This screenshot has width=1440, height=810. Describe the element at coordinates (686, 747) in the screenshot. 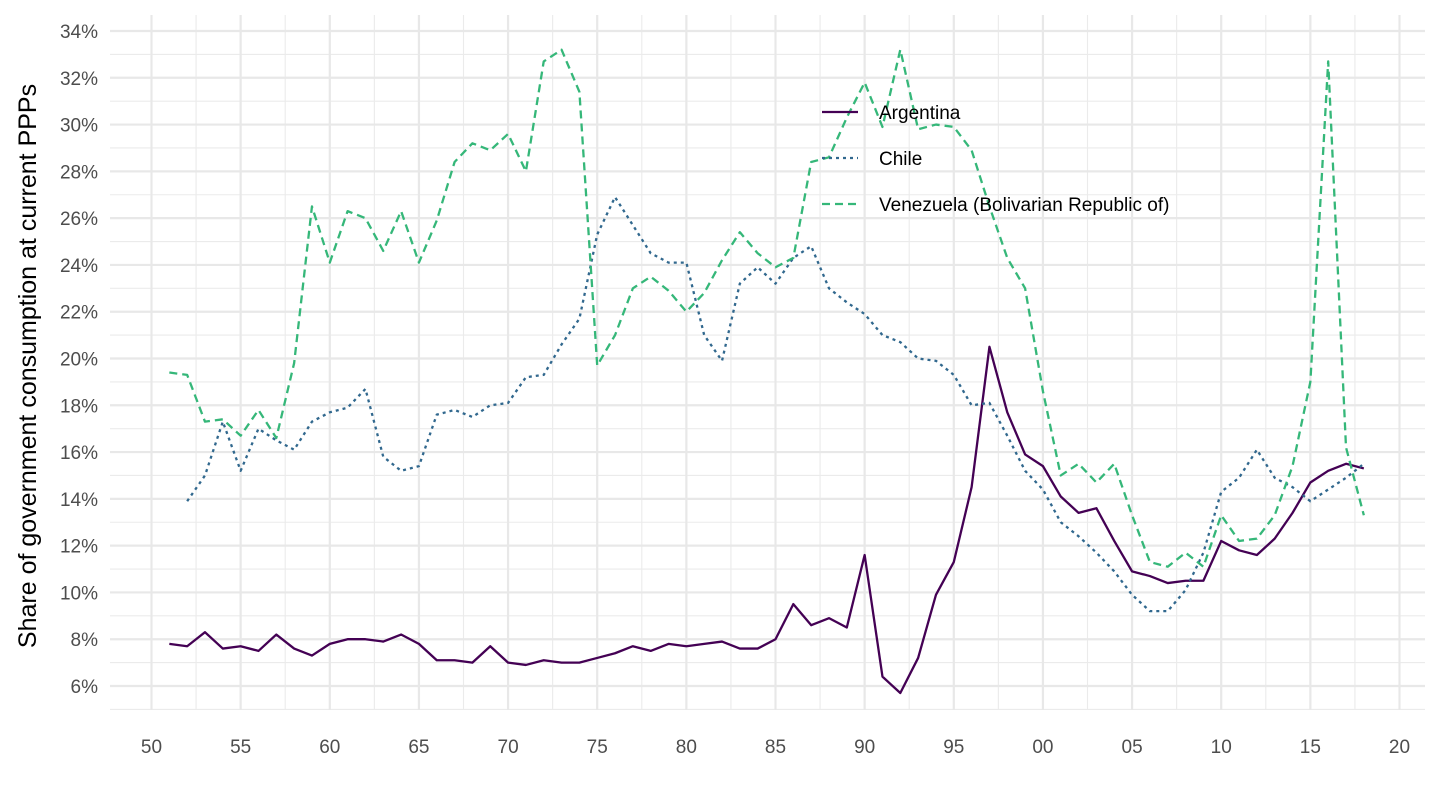

I see `x-tick-label: 80` at that location.